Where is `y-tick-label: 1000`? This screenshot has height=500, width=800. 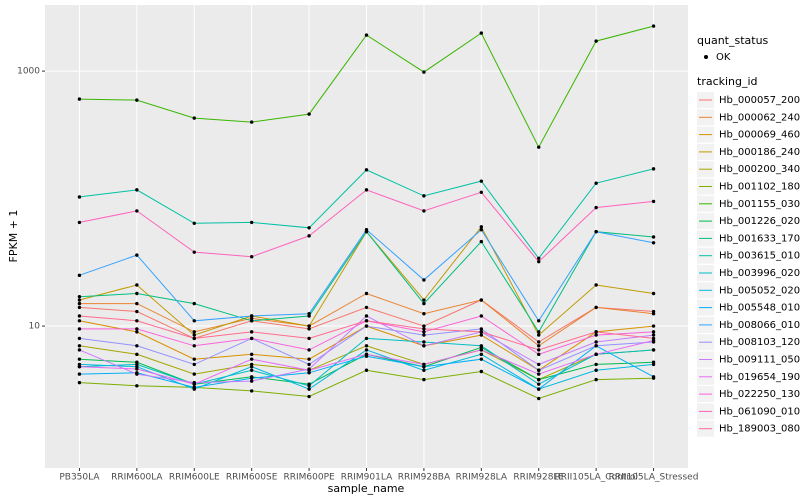 y-tick-label: 1000 is located at coordinates (28, 72).